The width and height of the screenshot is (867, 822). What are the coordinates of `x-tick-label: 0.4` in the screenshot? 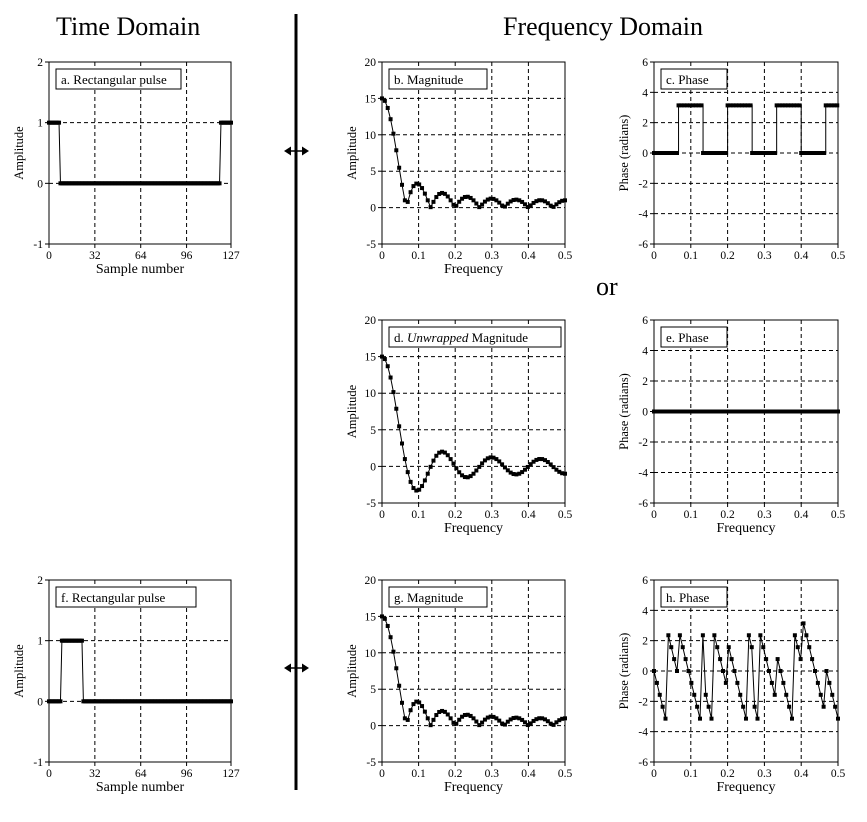 It's located at (801, 774).